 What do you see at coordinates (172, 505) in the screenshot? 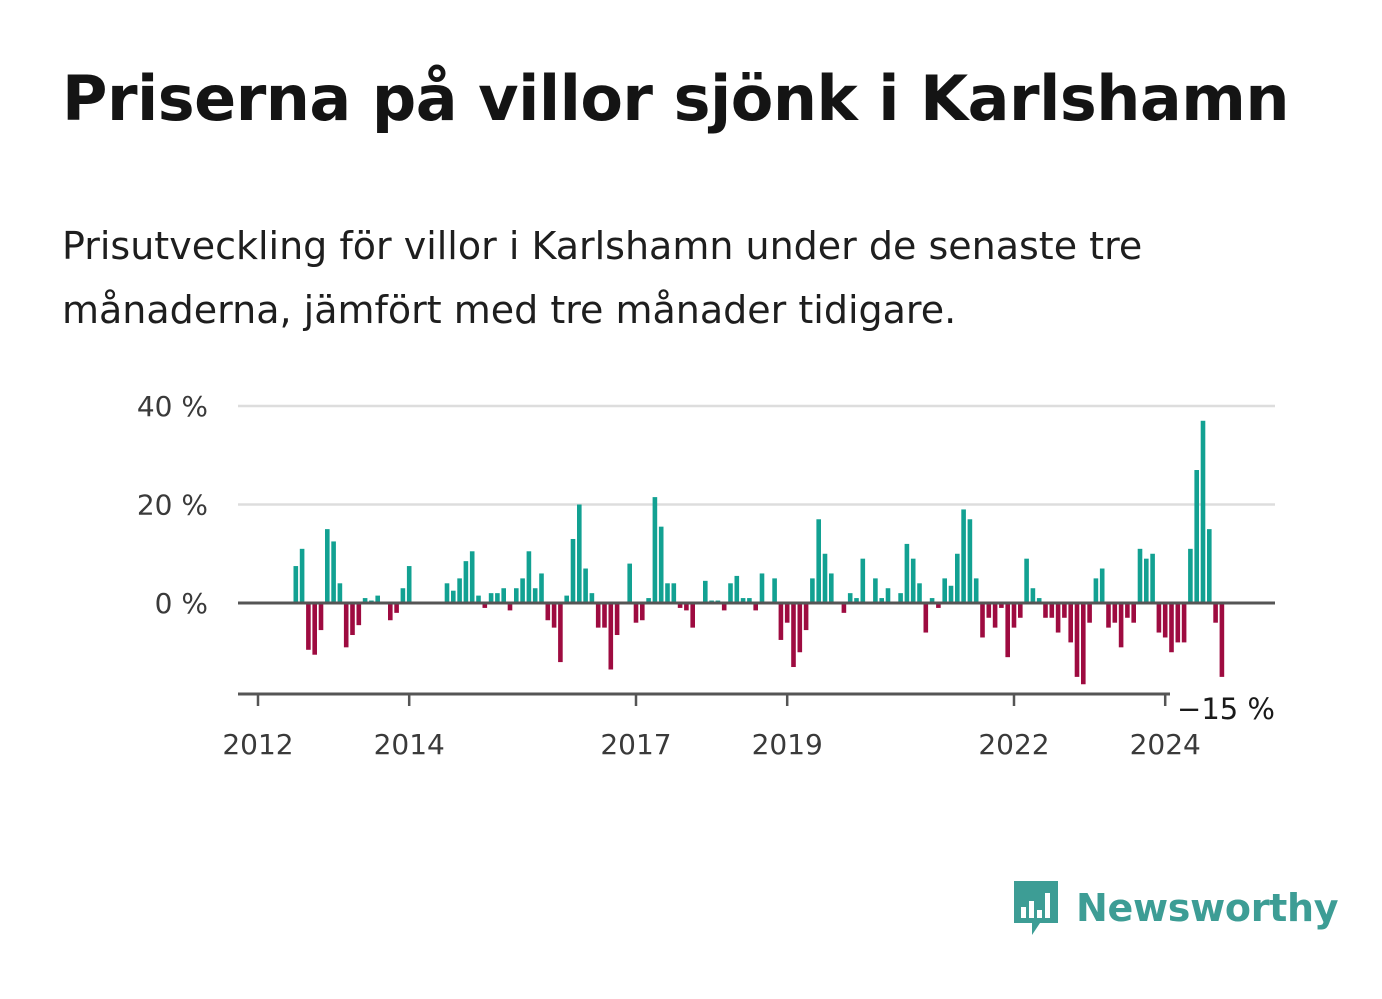
I see `y-tick-label: 20 %` at bounding box center [172, 505].